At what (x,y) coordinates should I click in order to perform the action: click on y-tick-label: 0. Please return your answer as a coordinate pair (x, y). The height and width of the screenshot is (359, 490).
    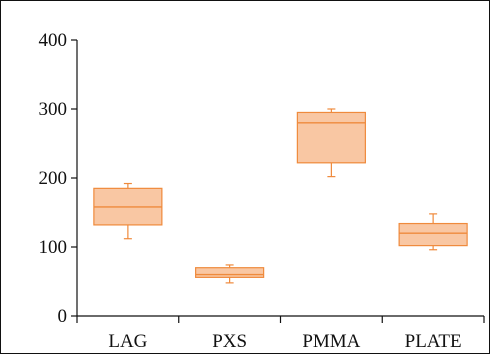
    Looking at the image, I should click on (63, 316).